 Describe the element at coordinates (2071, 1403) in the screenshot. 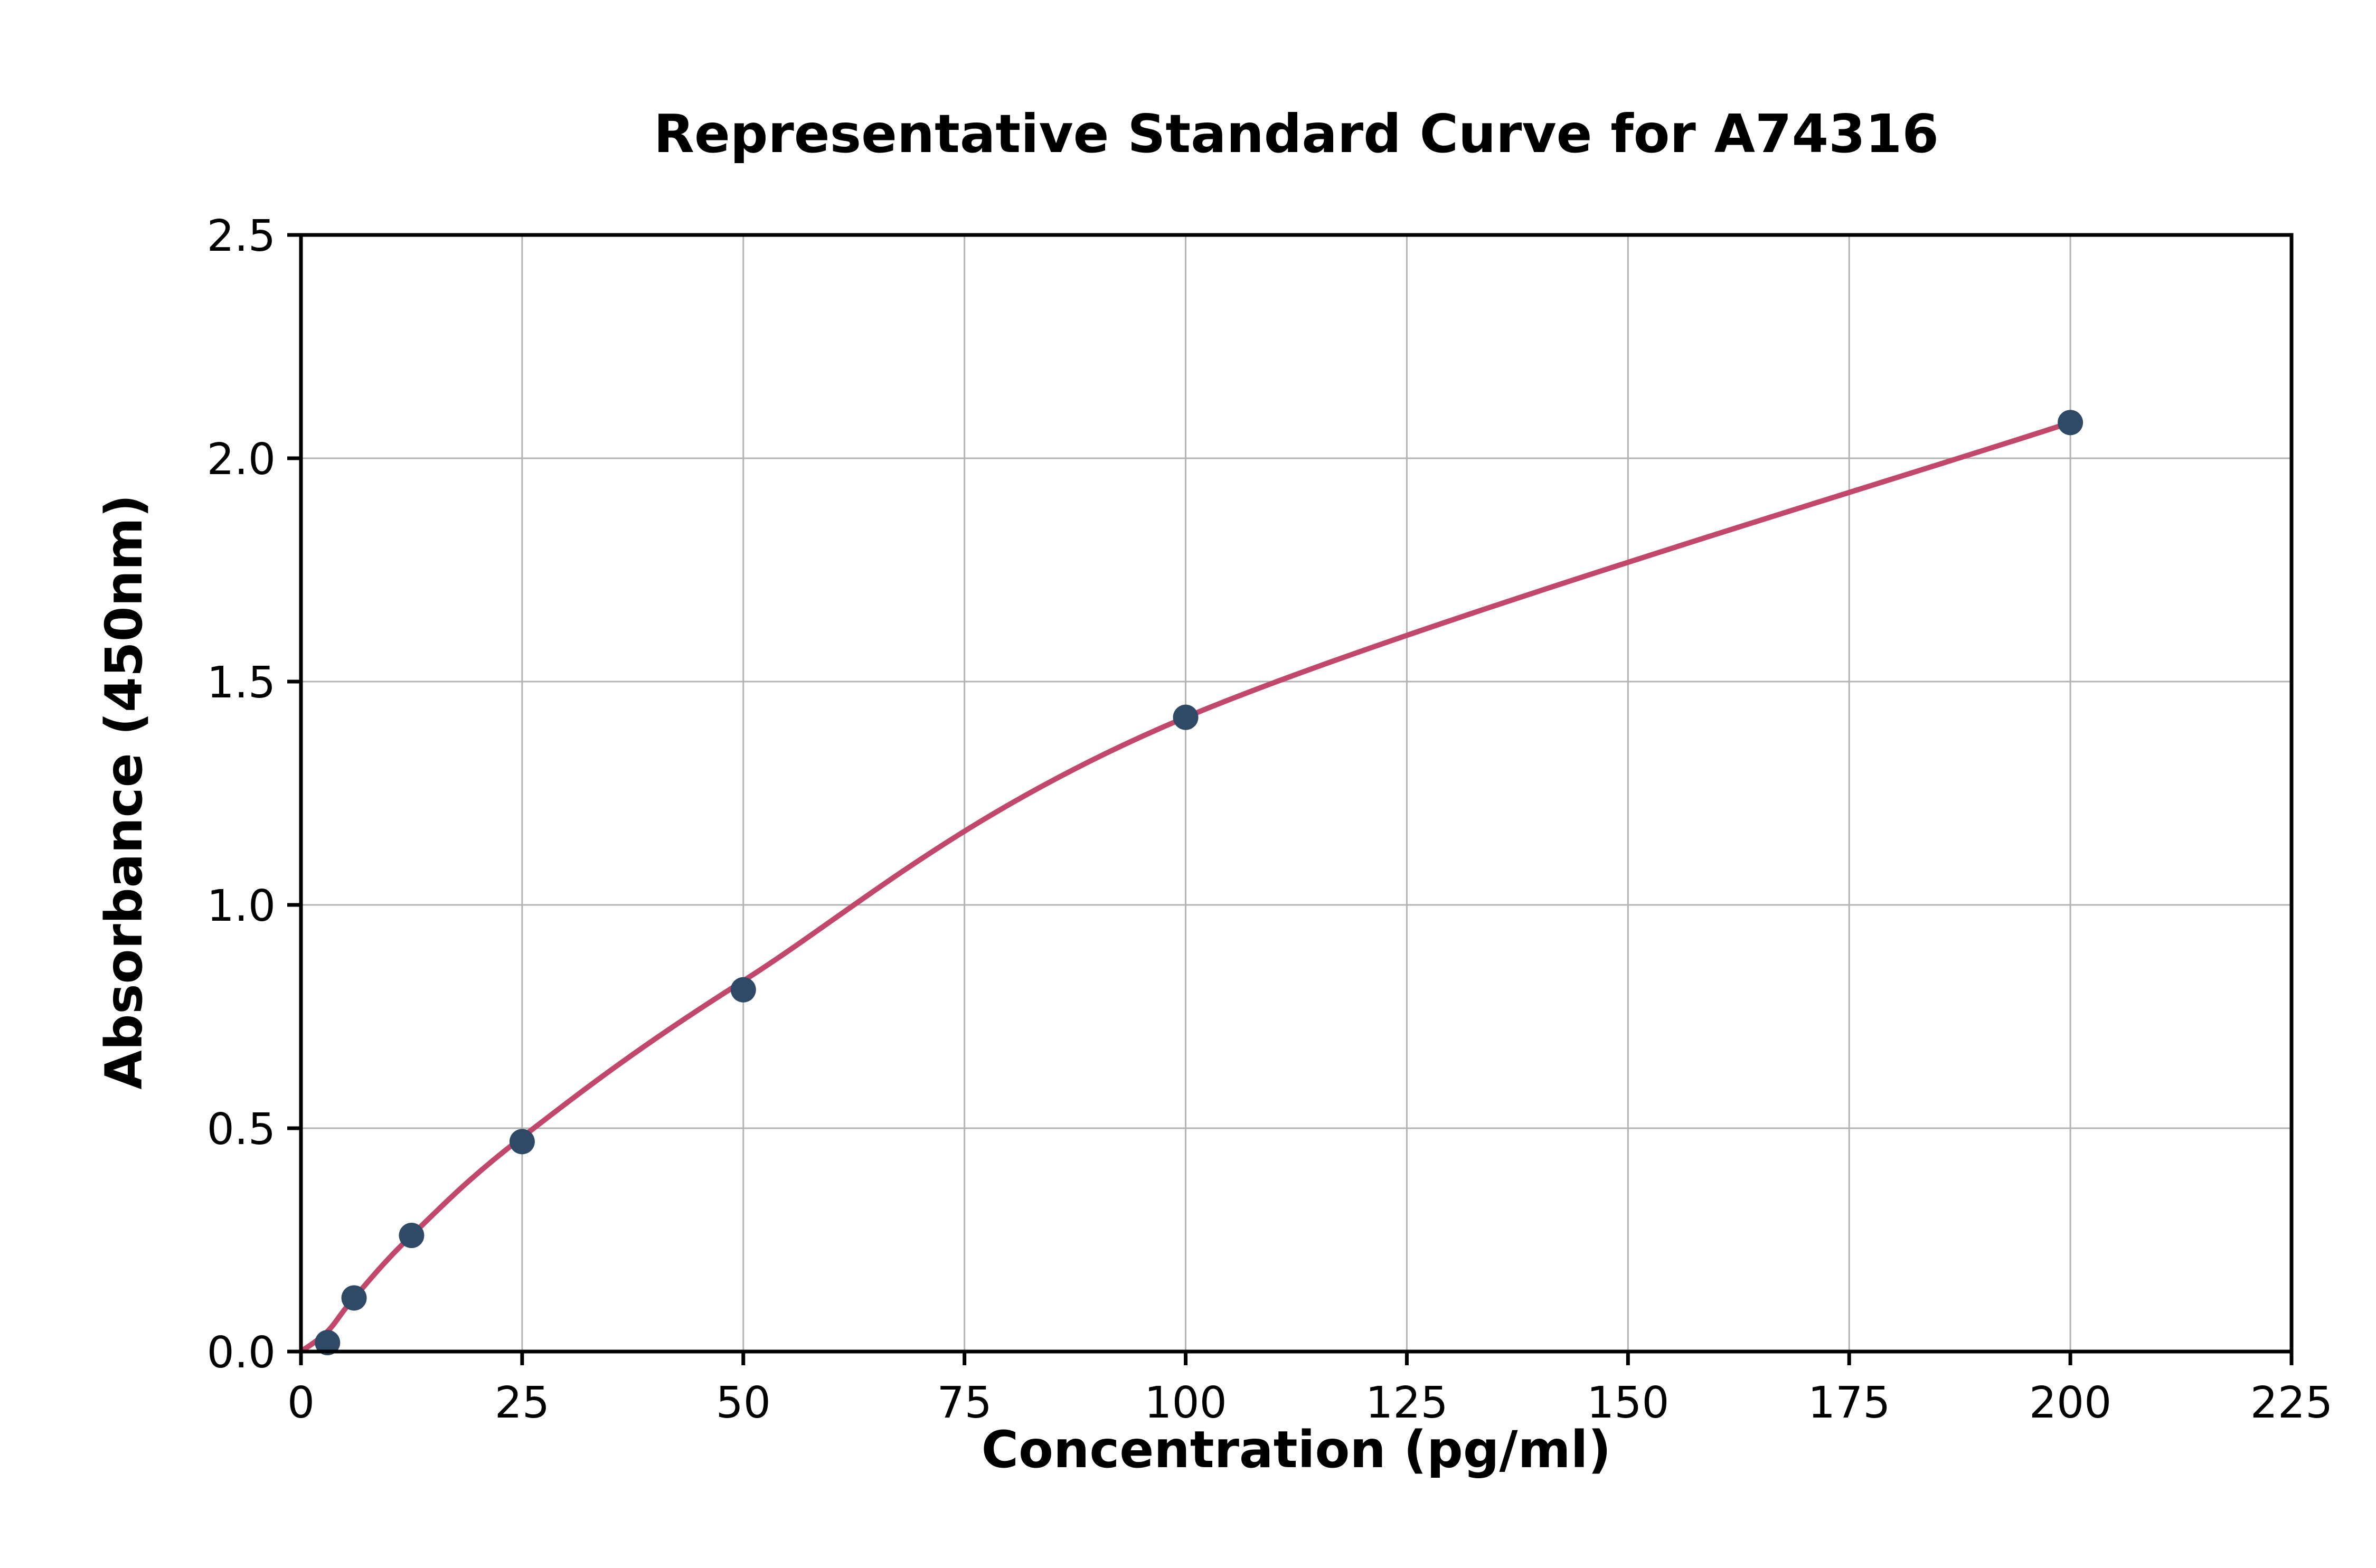

I see `x-tick-label: 200` at that location.